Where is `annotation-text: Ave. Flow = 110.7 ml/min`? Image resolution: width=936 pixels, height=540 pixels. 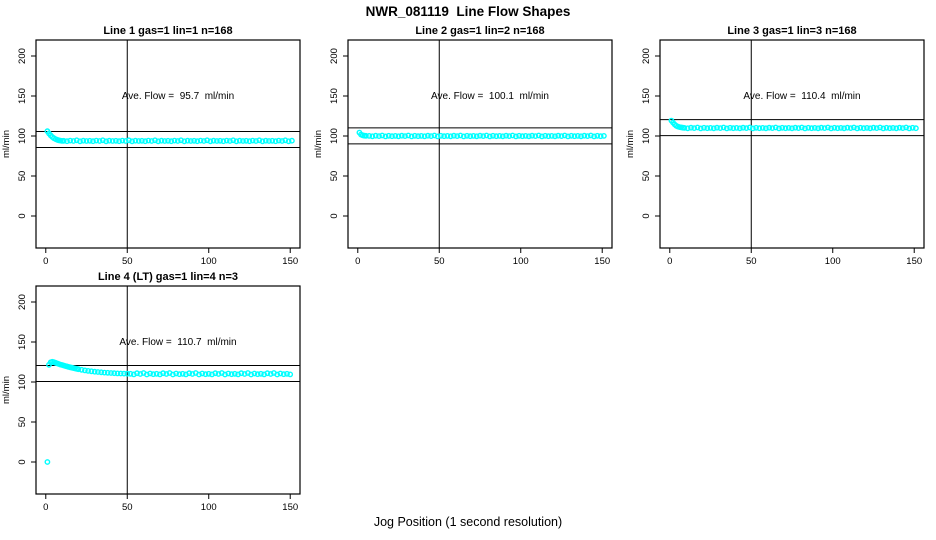 annotation-text: Ave. Flow = 110.7 ml/min is located at coordinates (177, 342).